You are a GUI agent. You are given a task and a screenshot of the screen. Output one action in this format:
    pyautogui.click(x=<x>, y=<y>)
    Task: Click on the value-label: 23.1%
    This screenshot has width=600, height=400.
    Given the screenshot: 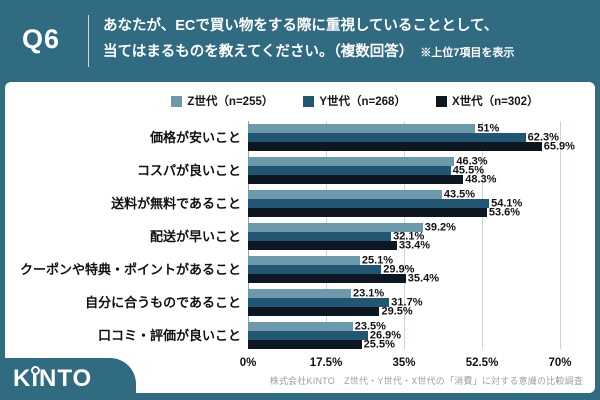 What is the action you would take?
    pyautogui.click(x=368, y=293)
    